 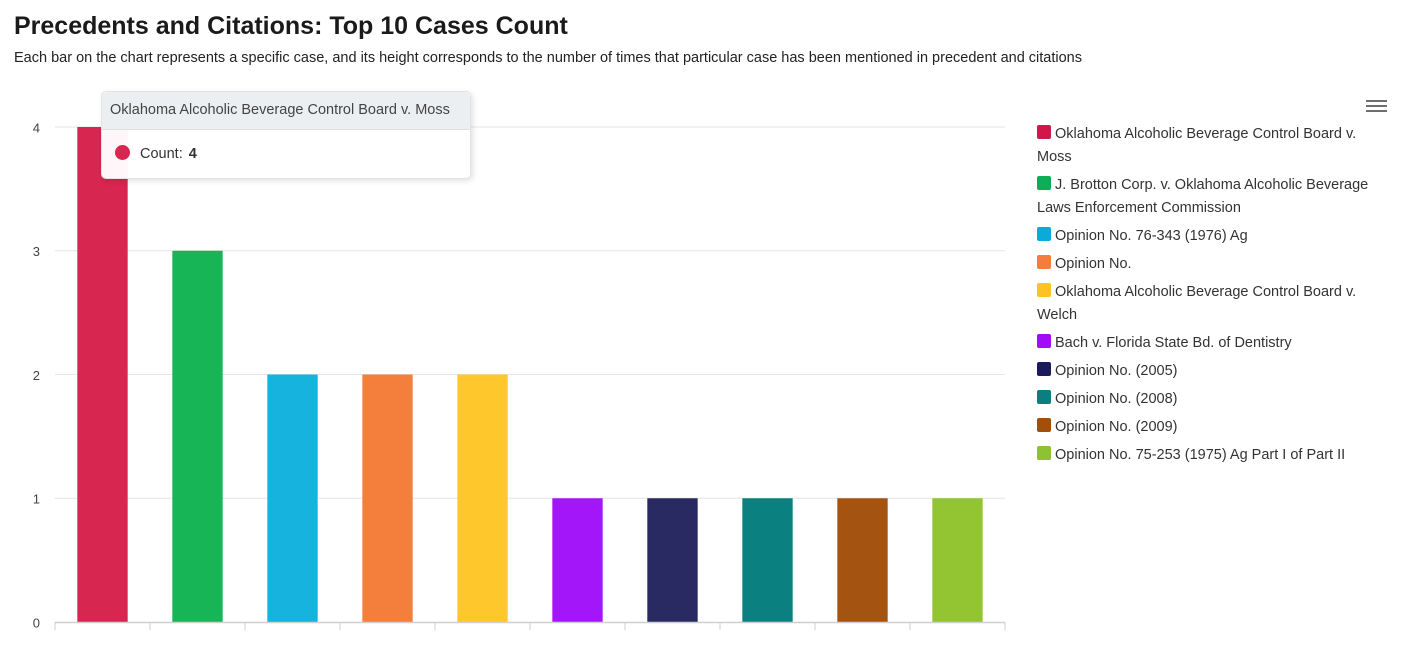 What do you see at coordinates (1376, 106) in the screenshot?
I see `hamburger-menu-icon` at bounding box center [1376, 106].